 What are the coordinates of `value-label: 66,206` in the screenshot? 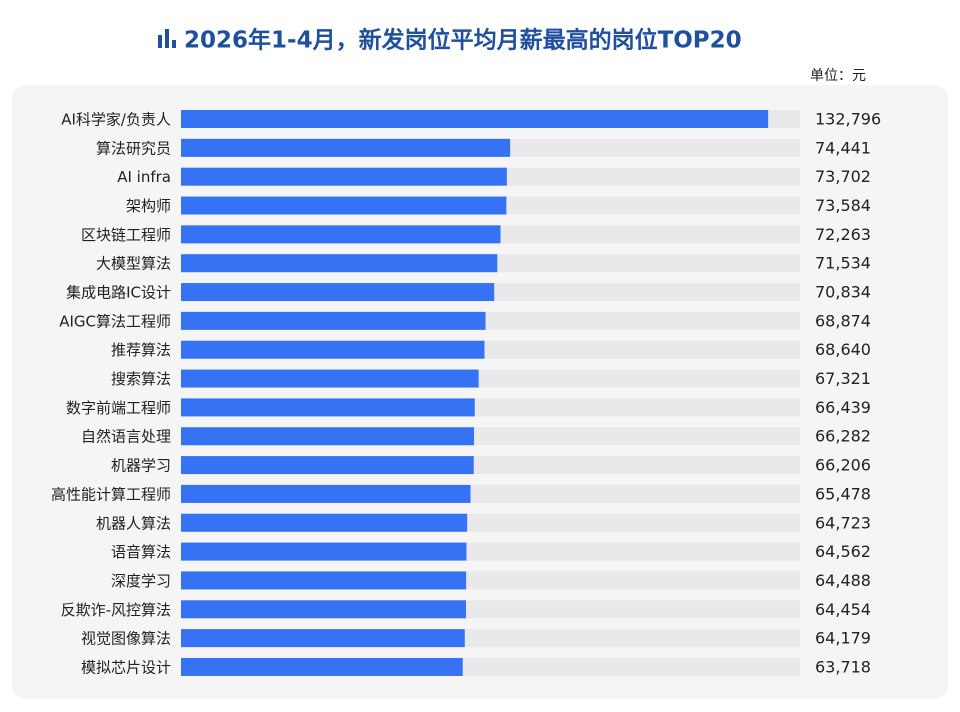 It's located at (843, 465).